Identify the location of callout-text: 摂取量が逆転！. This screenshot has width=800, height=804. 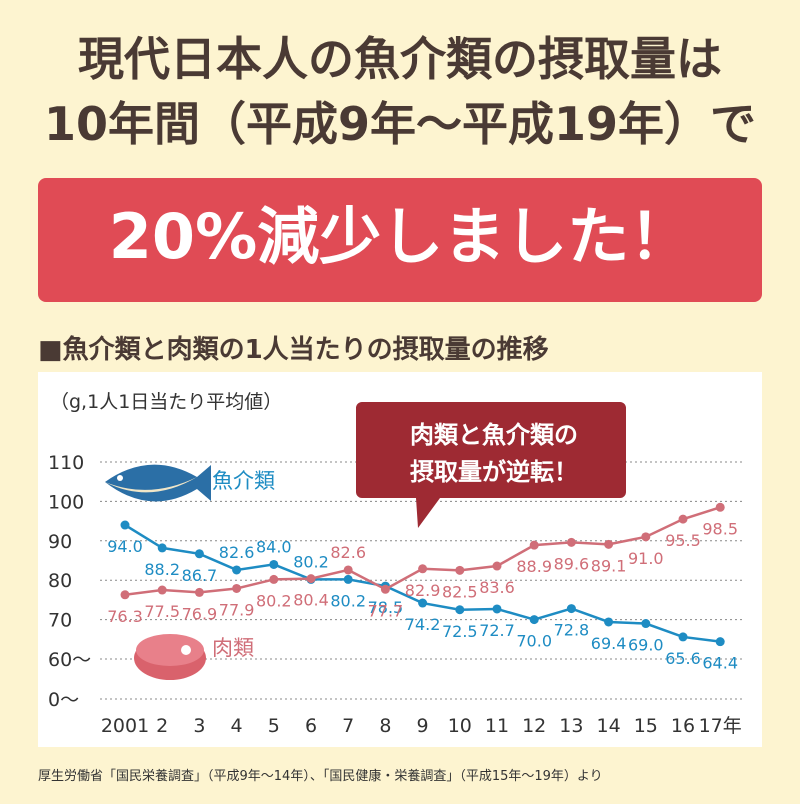
(494, 472).